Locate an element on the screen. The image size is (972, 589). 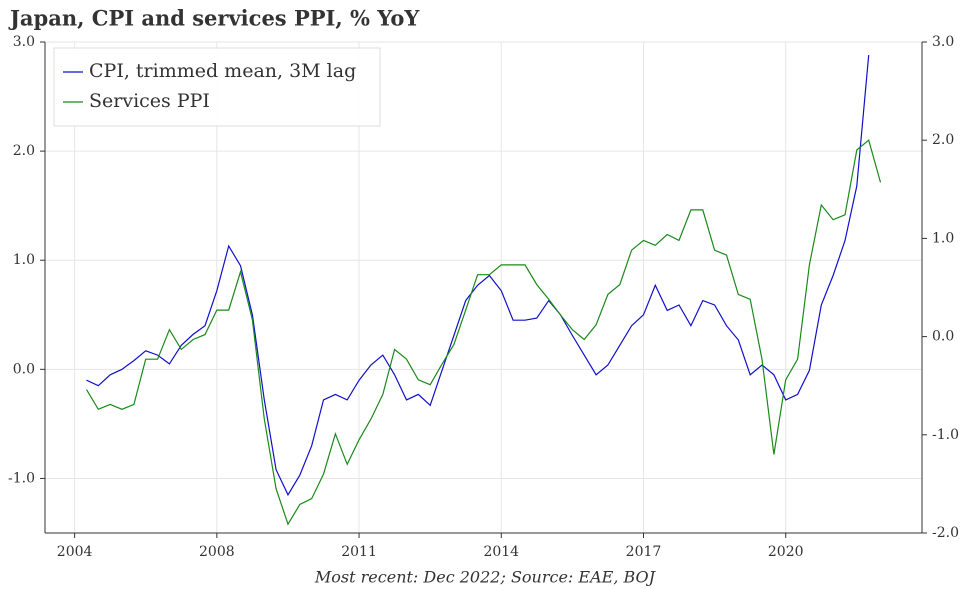
y-tick-label: 1.0 is located at coordinates (24, 260).